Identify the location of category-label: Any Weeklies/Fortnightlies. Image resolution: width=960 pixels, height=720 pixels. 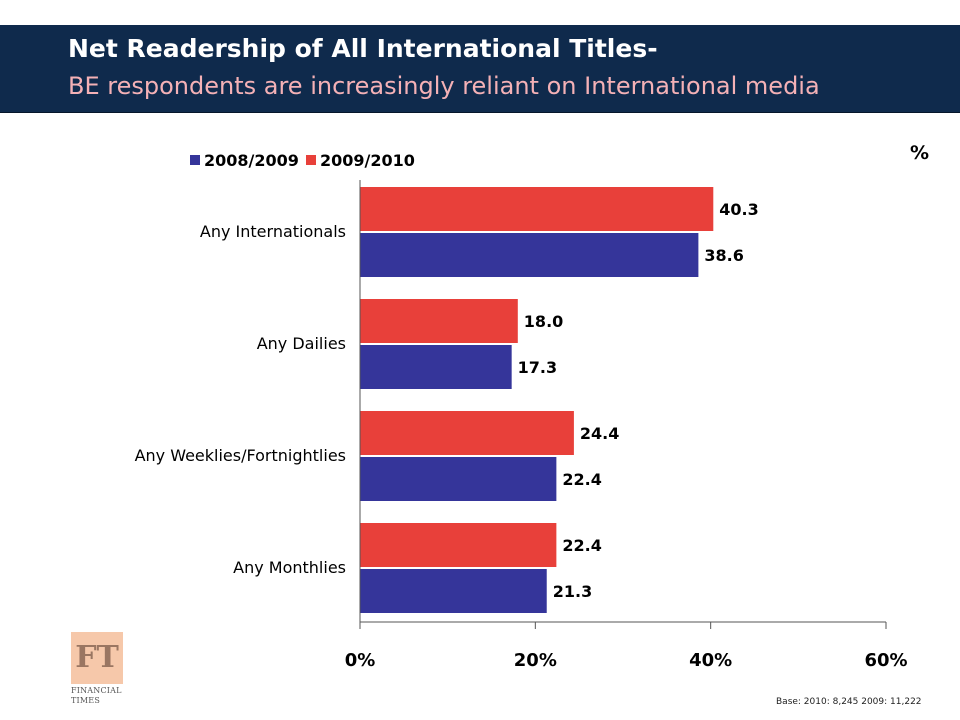
(240, 455).